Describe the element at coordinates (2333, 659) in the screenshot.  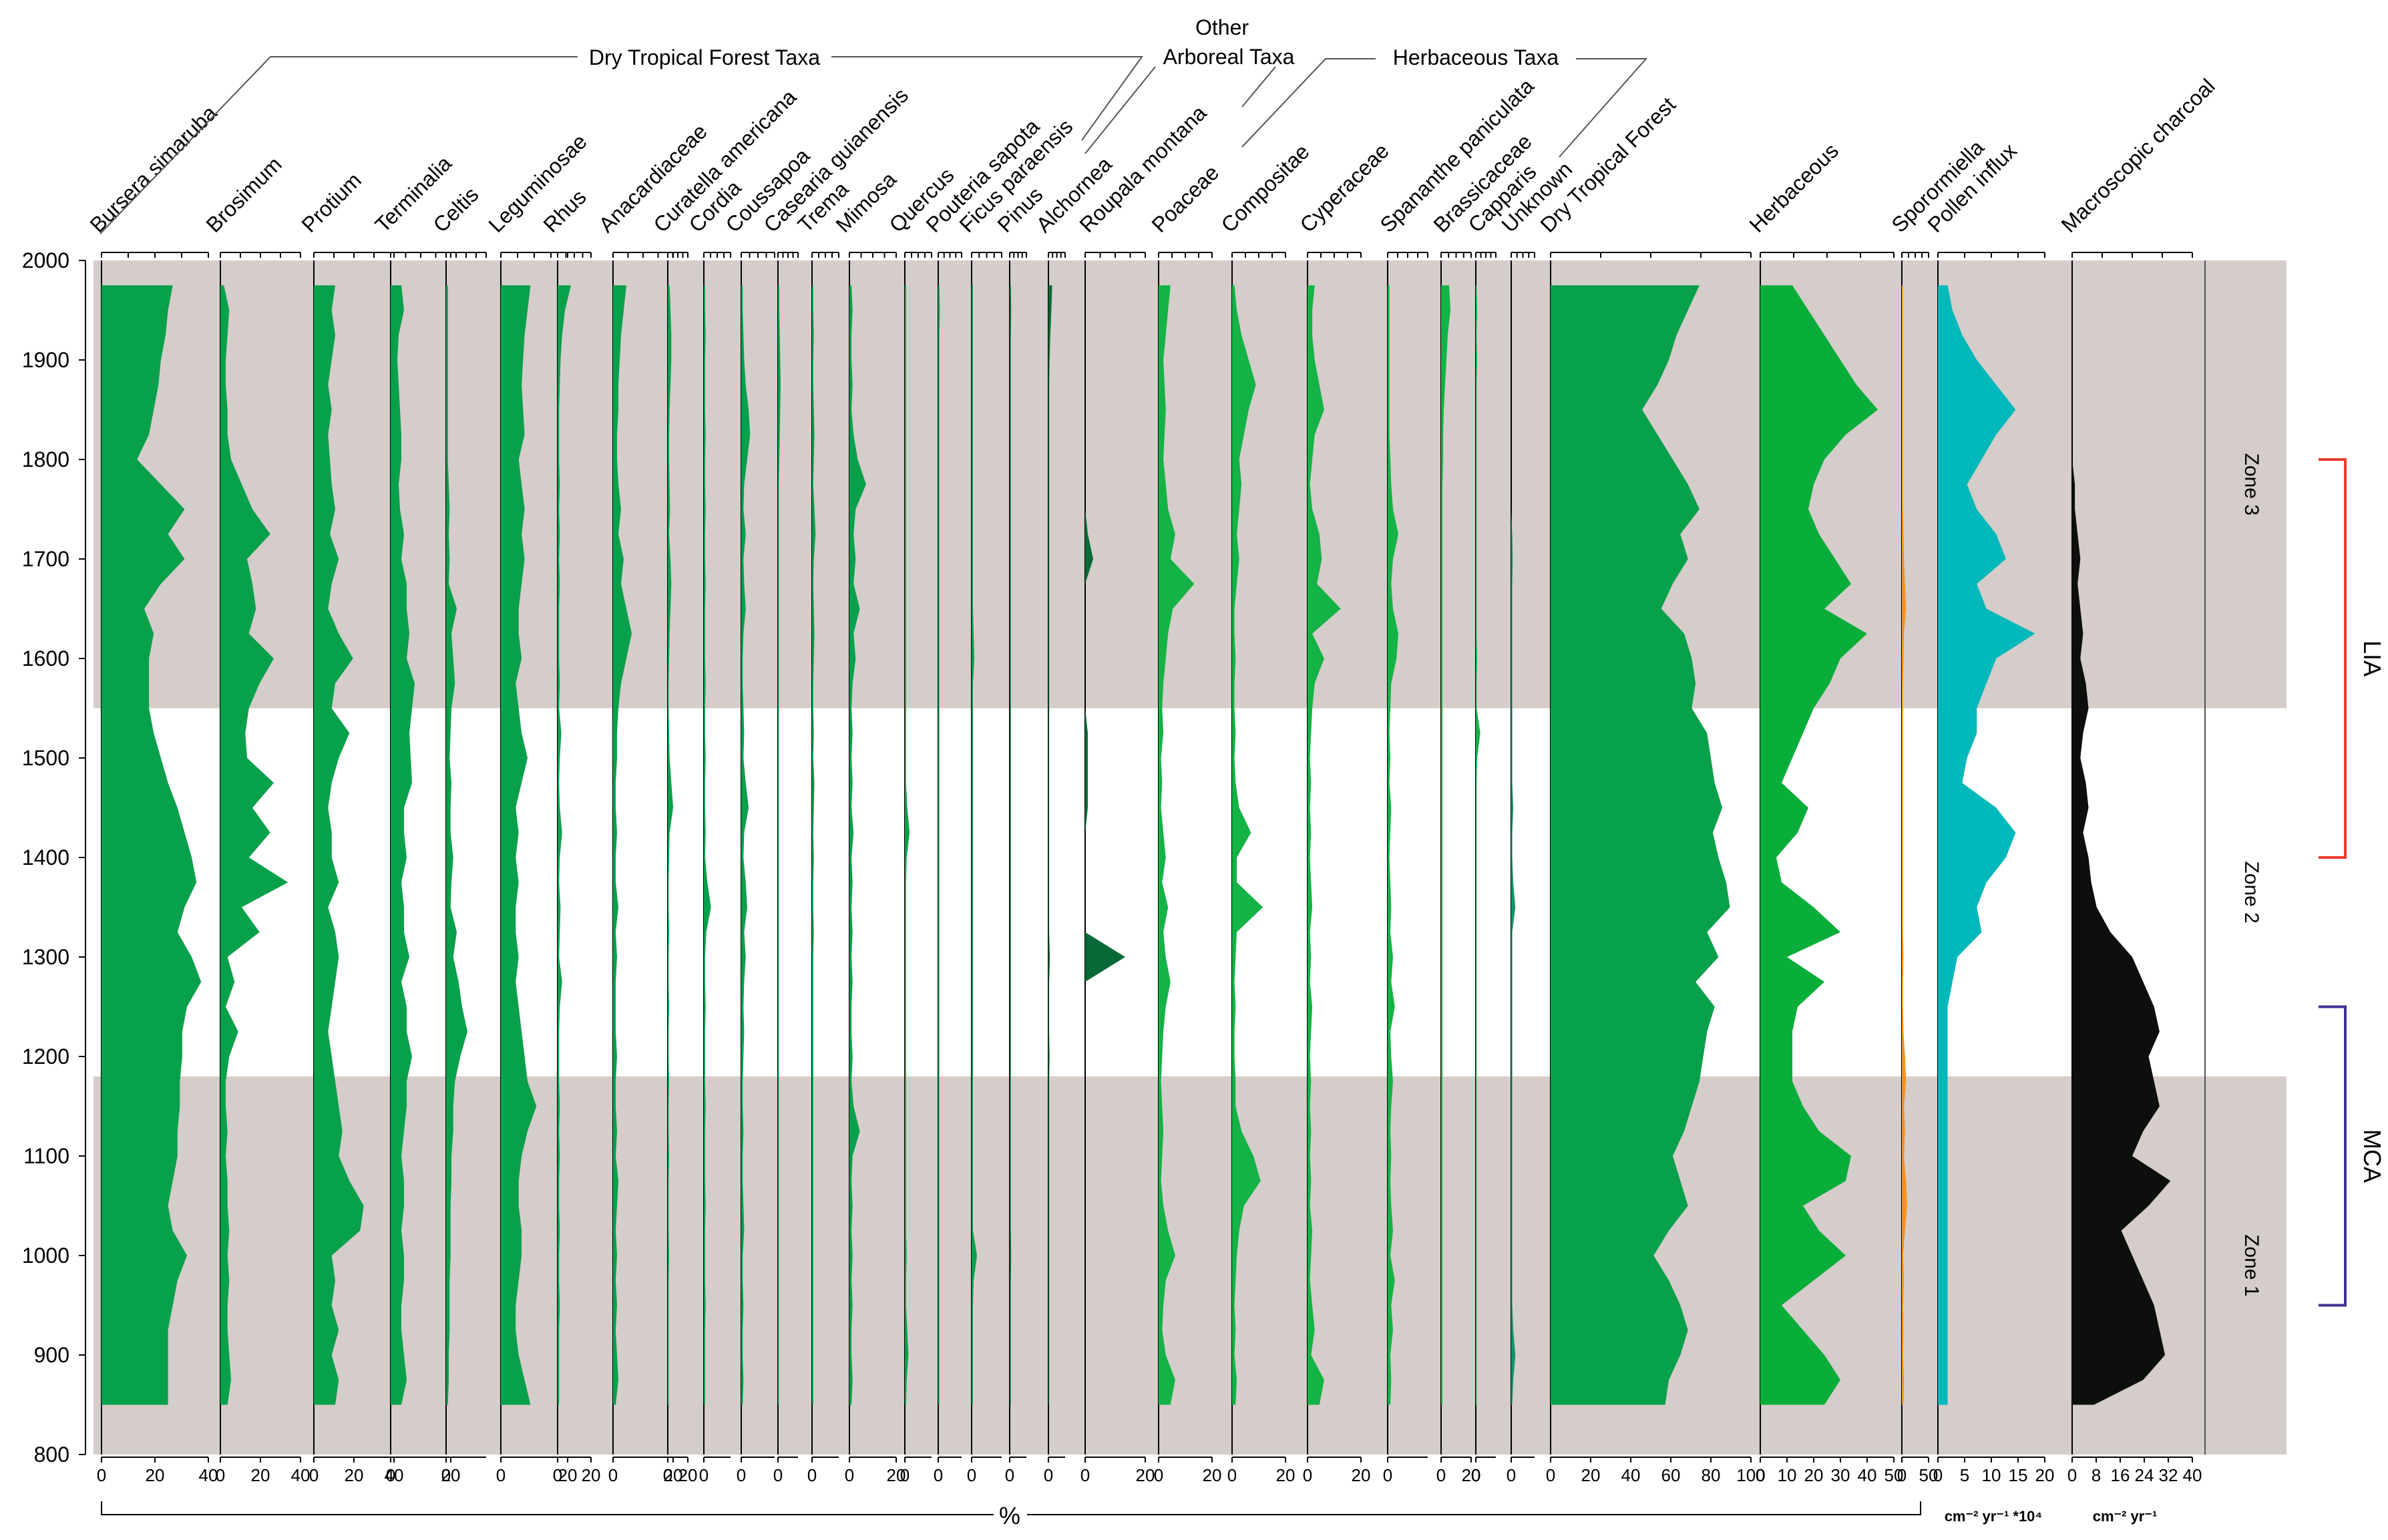
I see `period-bracket-lia` at that location.